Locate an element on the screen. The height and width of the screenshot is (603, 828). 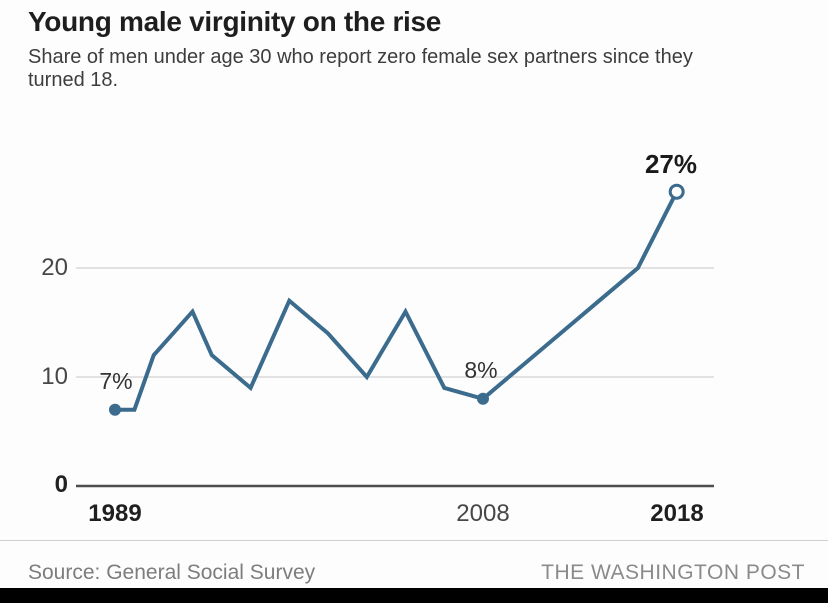
source-credit: Source: General Social Survey is located at coordinates (172, 572).